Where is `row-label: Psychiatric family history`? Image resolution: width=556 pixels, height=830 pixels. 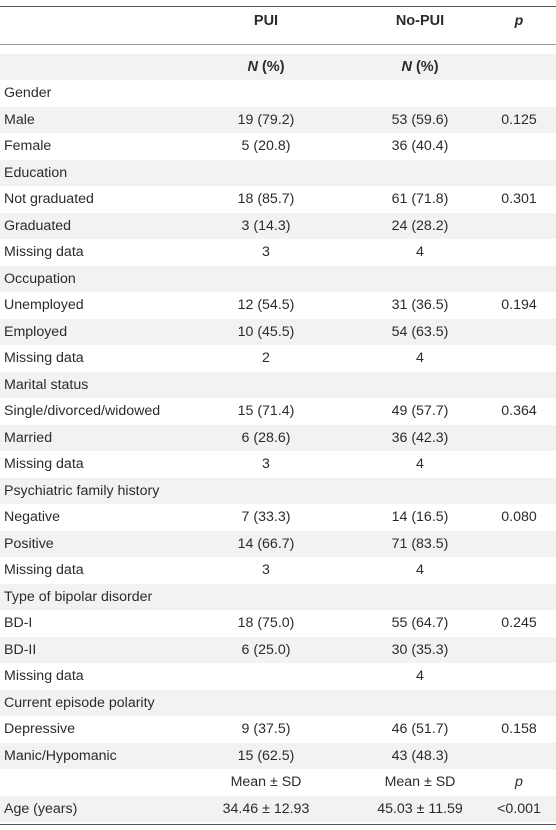 row-label: Psychiatric family history is located at coordinates (82, 490).